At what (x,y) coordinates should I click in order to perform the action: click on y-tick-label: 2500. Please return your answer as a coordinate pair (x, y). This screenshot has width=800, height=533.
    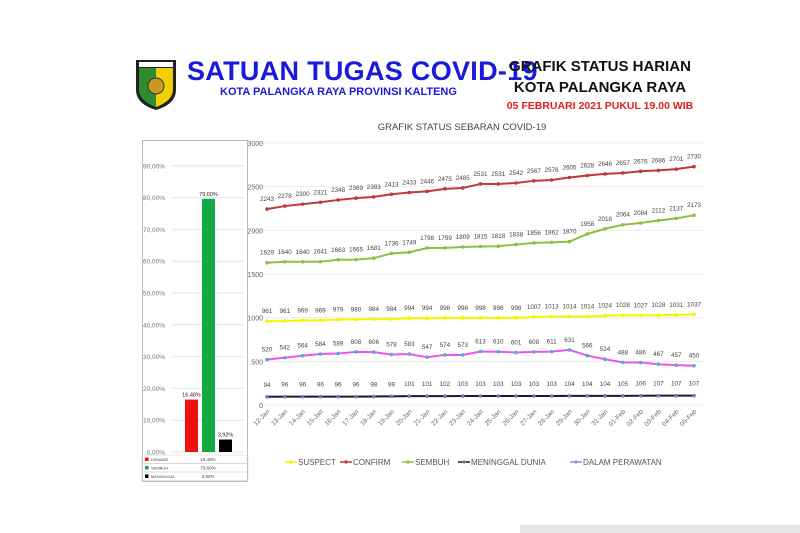
    Looking at the image, I should click on (255, 188).